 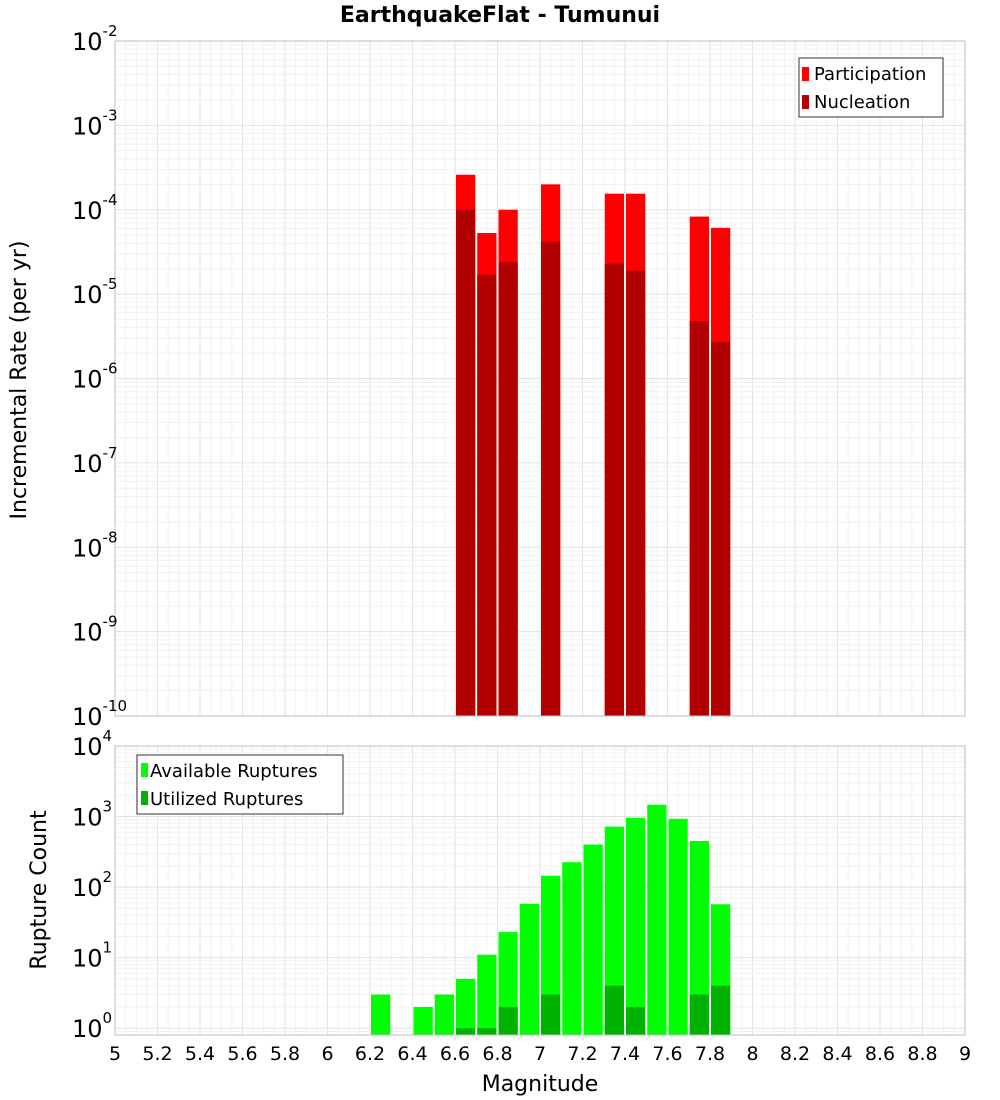 I want to click on x-tick-label: 9, so click(x=965, y=1054).